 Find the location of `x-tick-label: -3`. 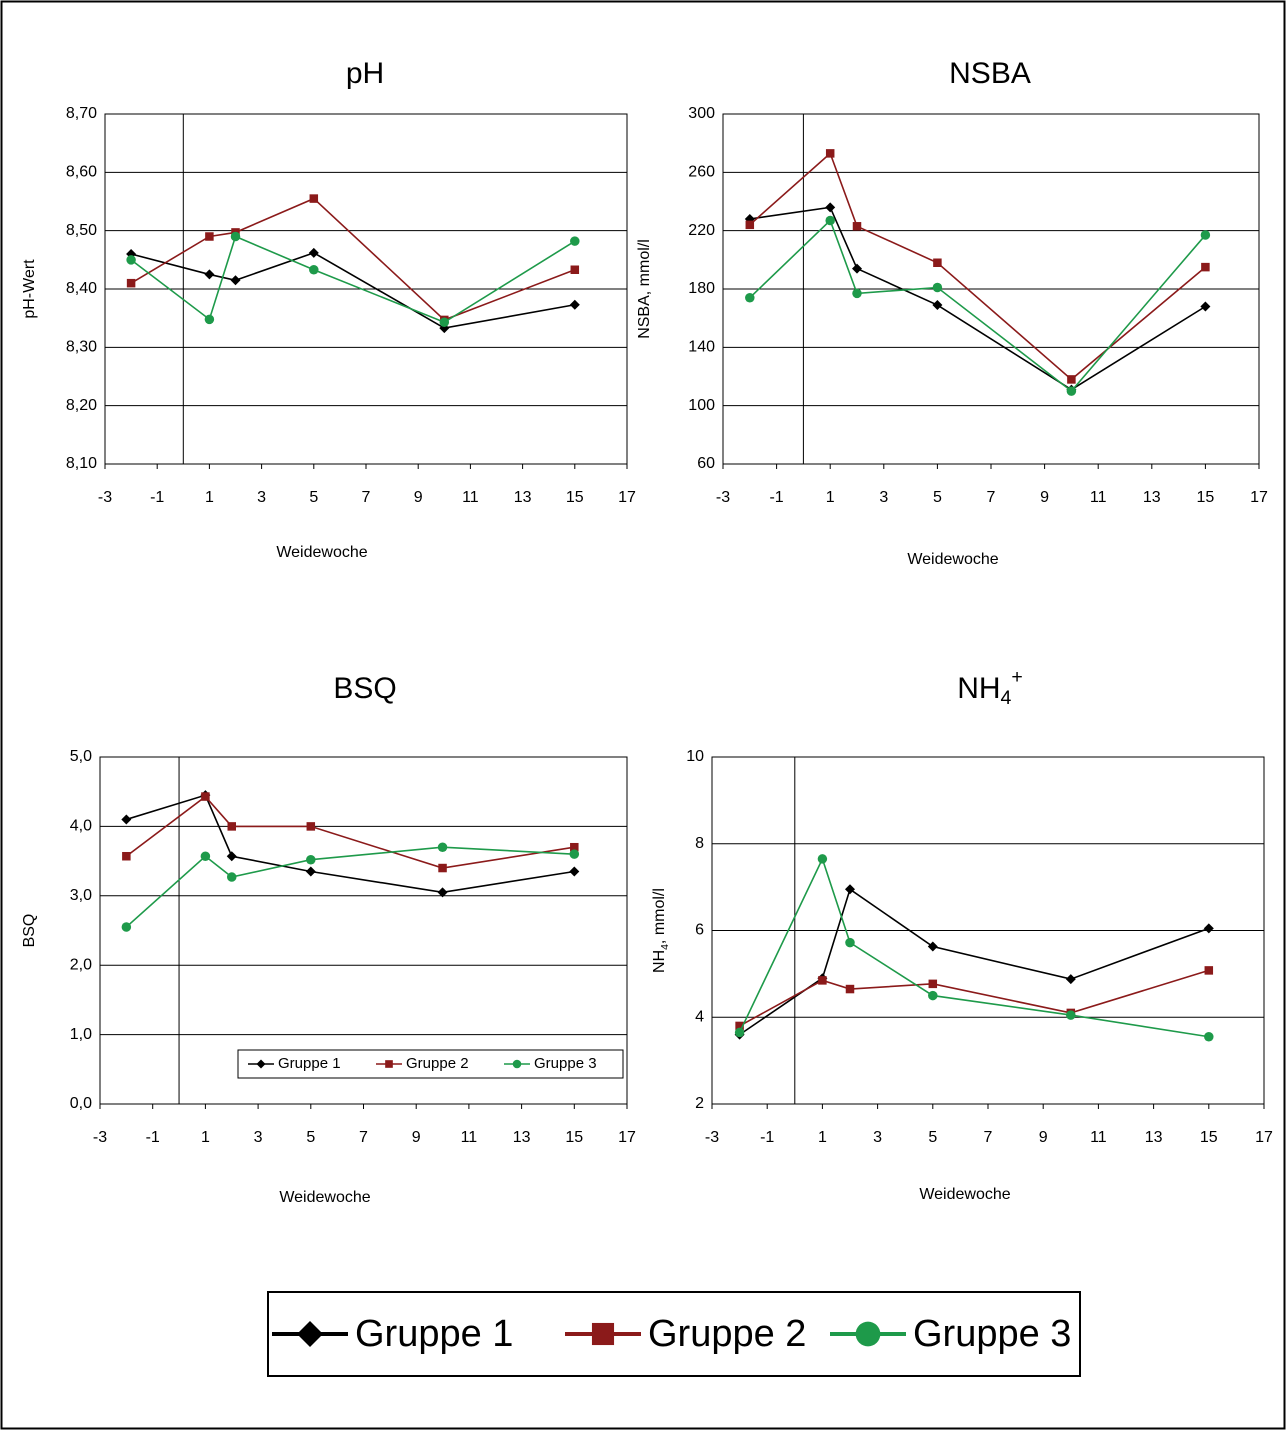

x-tick-label: -3 is located at coordinates (105, 497).